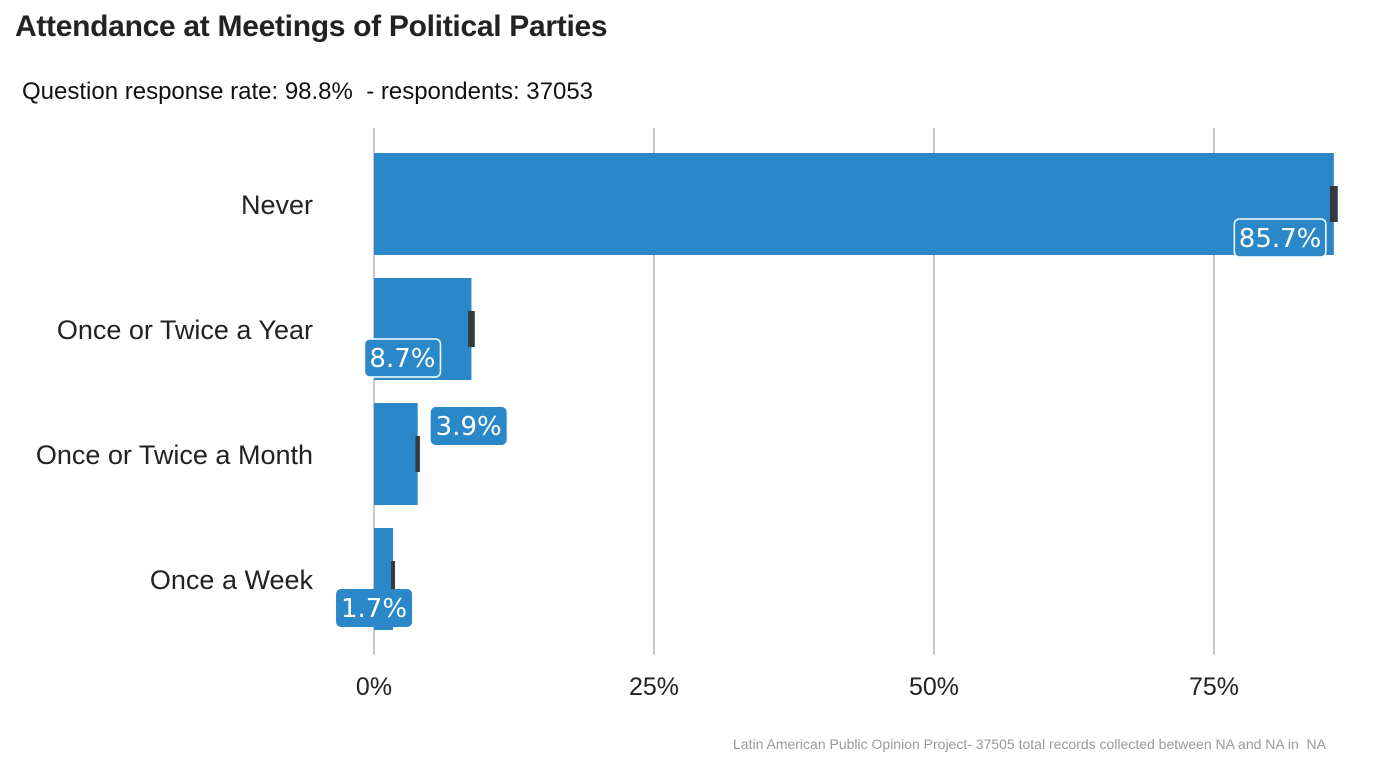  I want to click on category-label: Never, so click(277, 205).